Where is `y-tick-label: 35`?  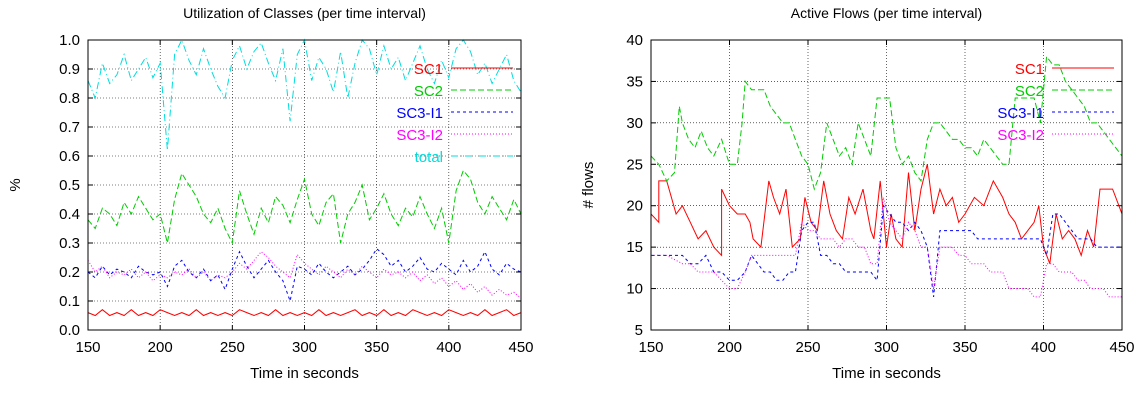 y-tick-label: 35 is located at coordinates (634, 81).